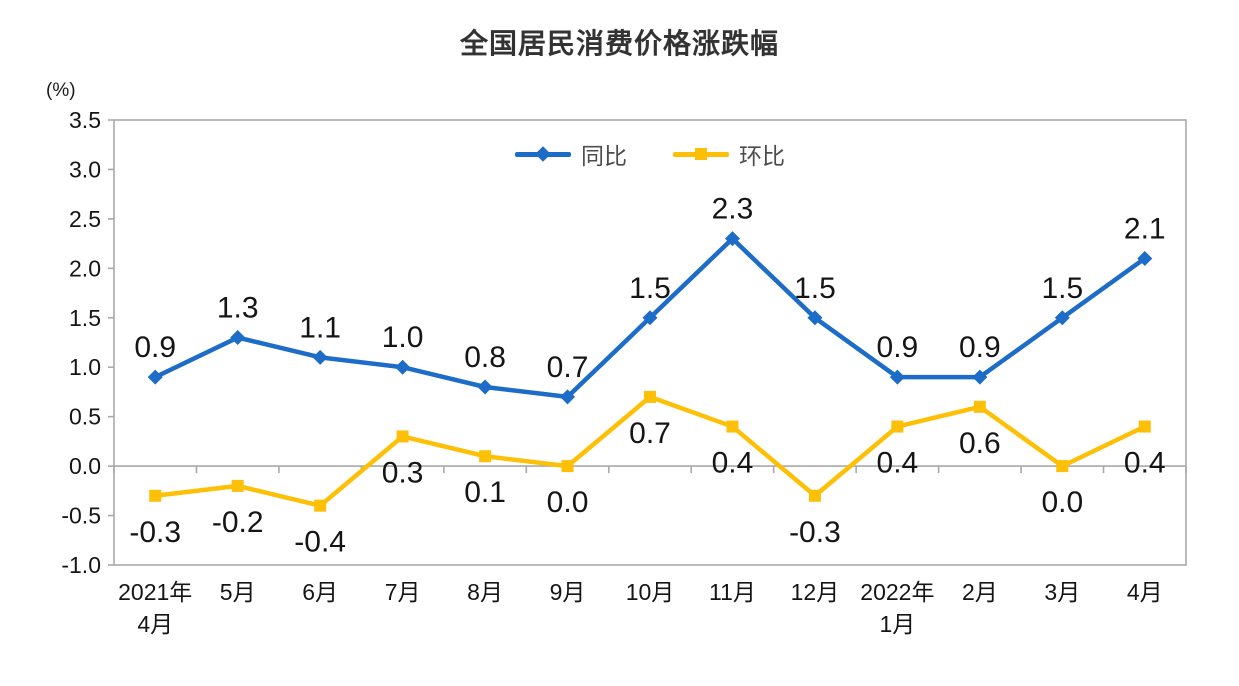 This screenshot has width=1239, height=686. What do you see at coordinates (732, 592) in the screenshot?
I see `x-axis-tick-label: 11月` at bounding box center [732, 592].